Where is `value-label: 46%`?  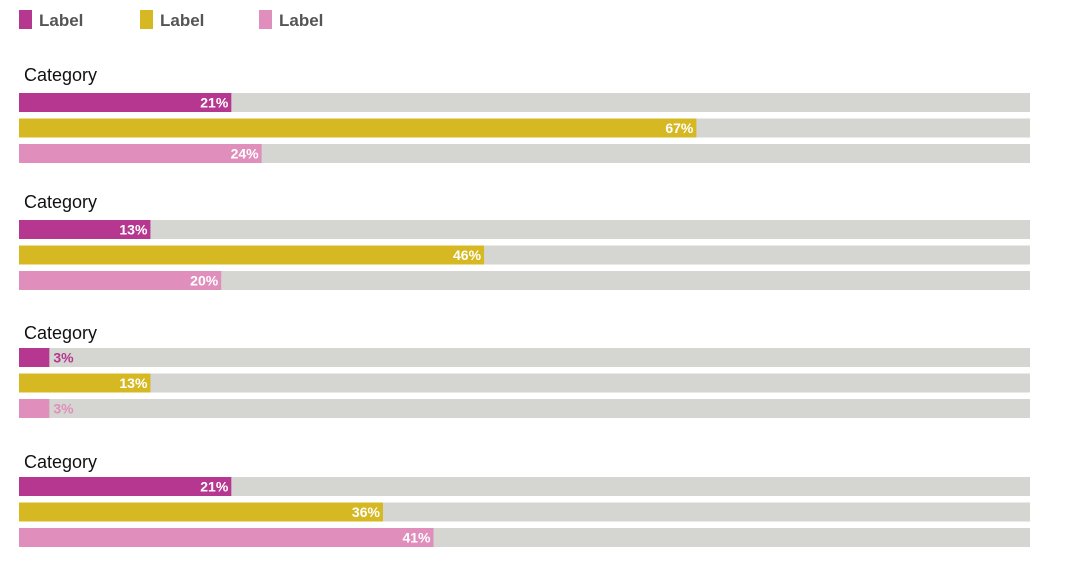 value-label: 46% is located at coordinates (467, 255).